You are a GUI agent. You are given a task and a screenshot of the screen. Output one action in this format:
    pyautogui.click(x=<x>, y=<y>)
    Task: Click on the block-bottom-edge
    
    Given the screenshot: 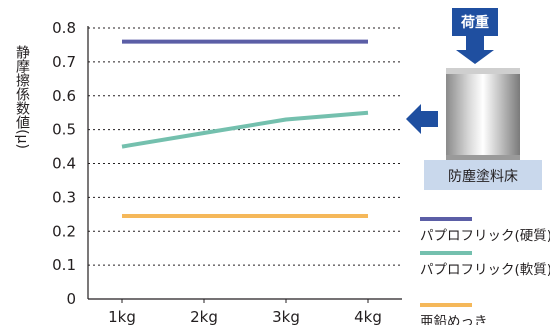 What is the action you would take?
    pyautogui.click(x=483, y=157)
    